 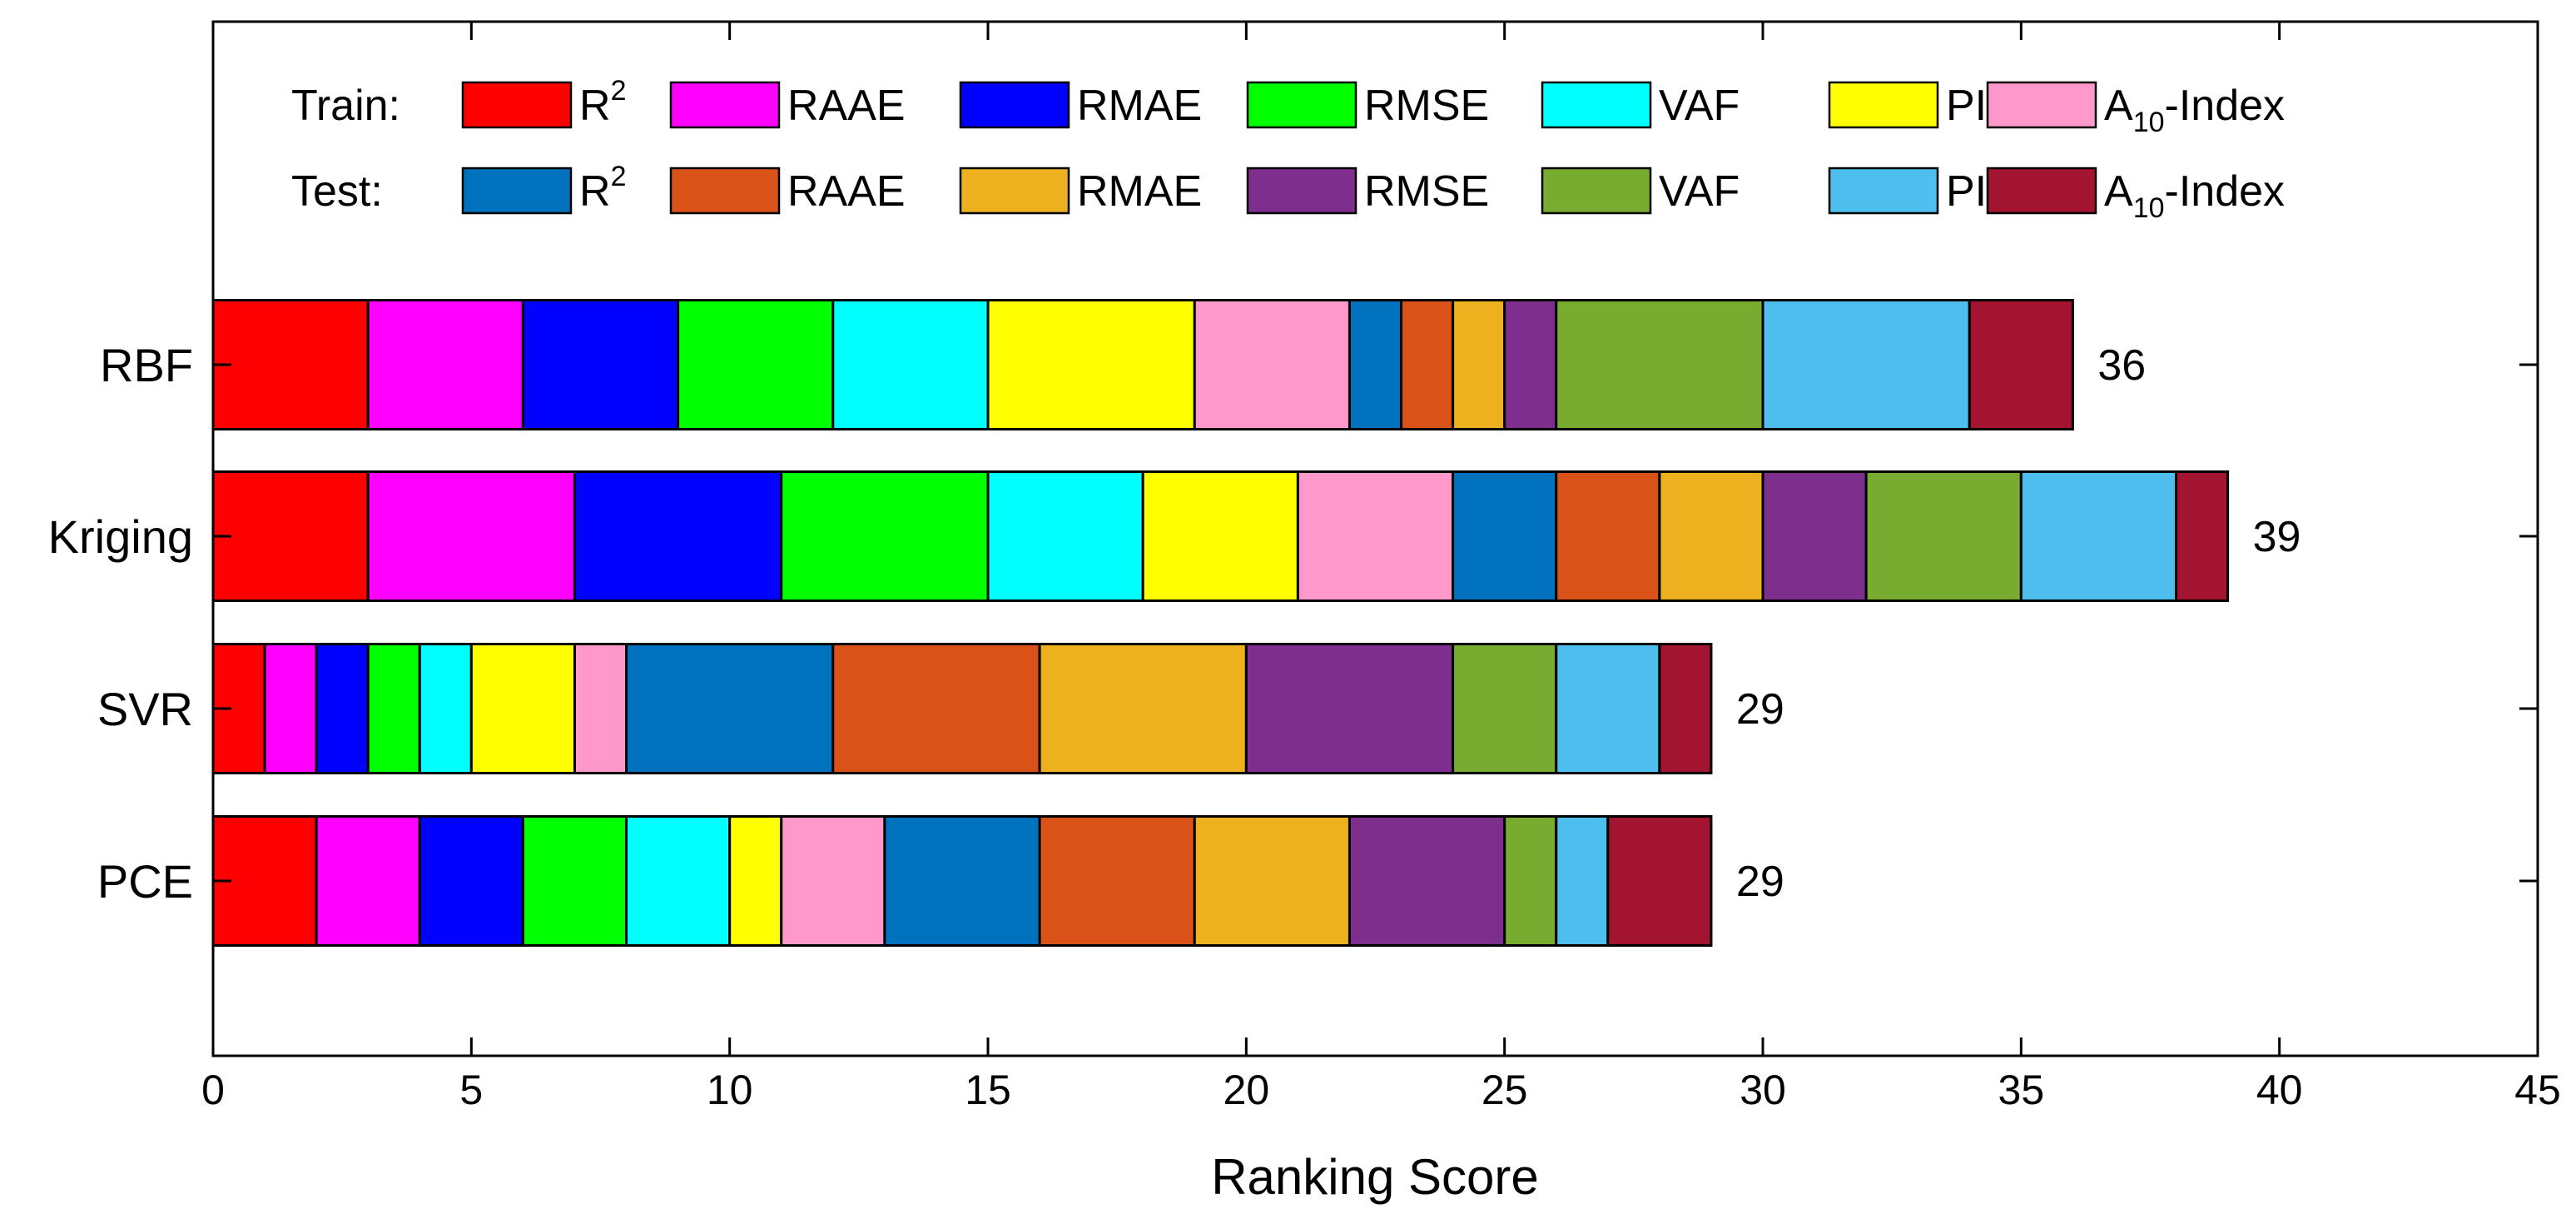 I want to click on bar-svr-test-r-sq, so click(x=730, y=708).